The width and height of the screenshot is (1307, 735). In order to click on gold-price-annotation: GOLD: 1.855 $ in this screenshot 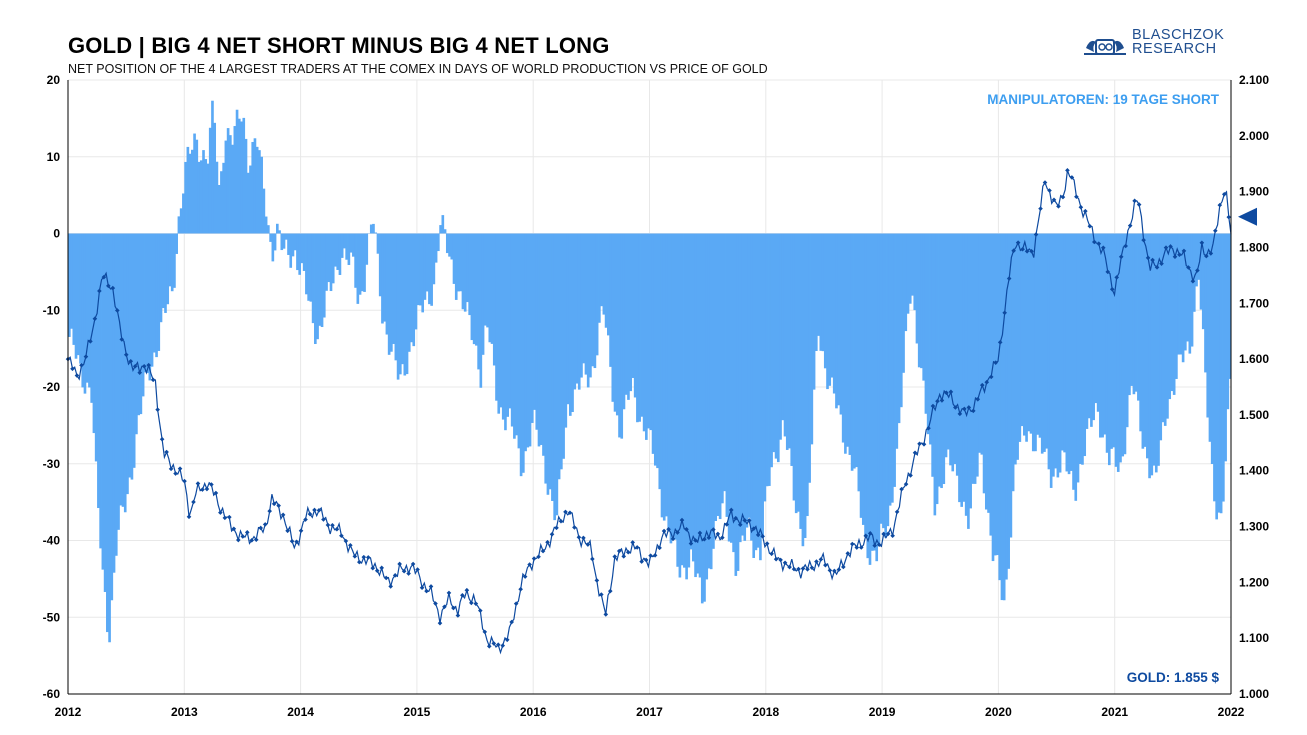, I will do `click(1173, 677)`.